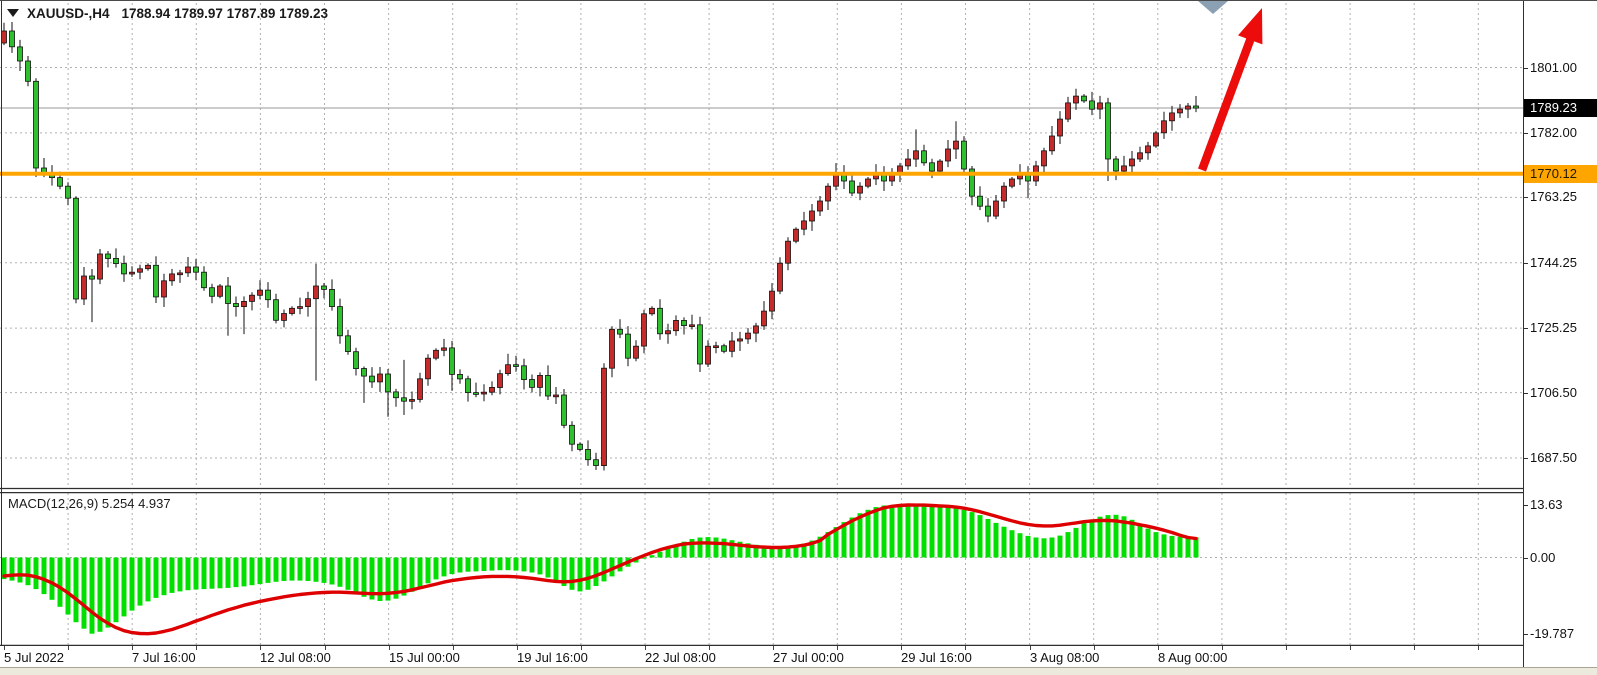 The image size is (1597, 675). I want to click on trend-arrow-head, so click(1250, 26).